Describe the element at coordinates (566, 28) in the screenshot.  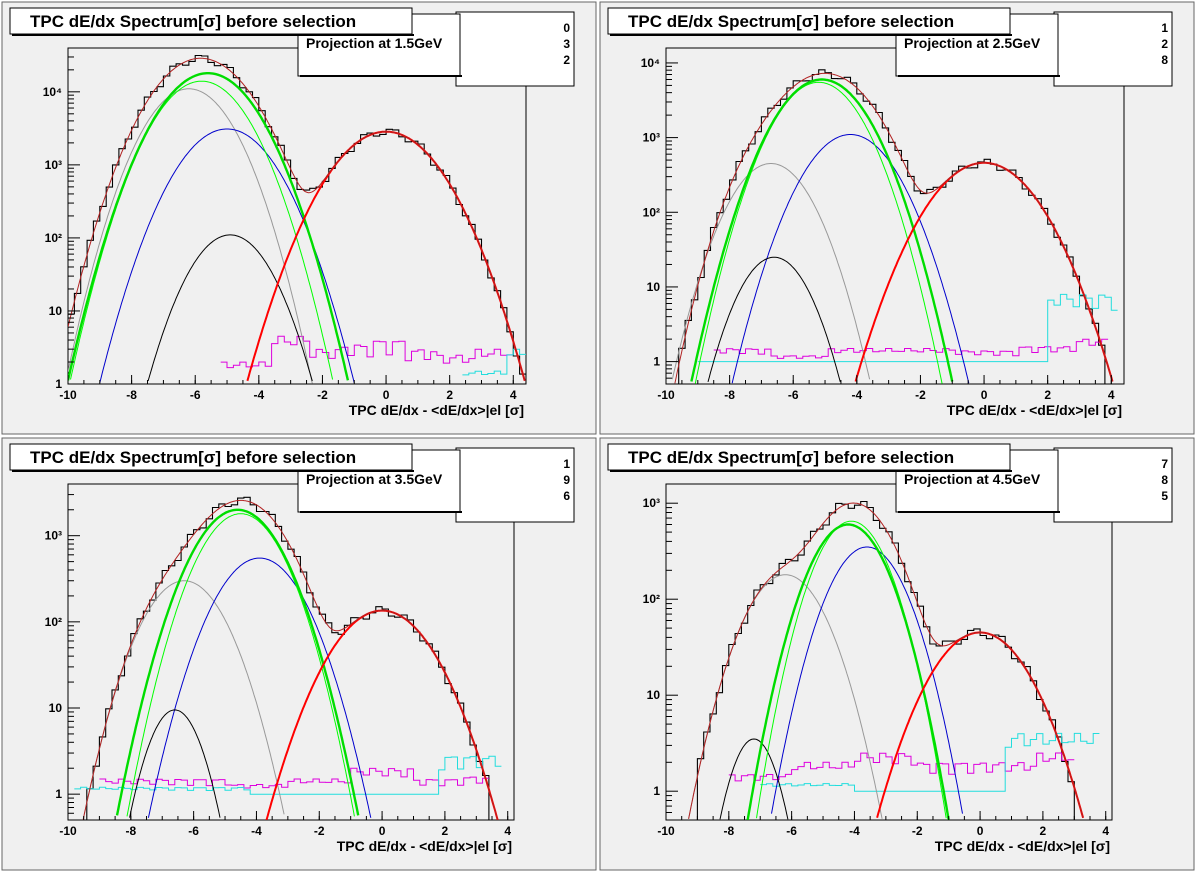
I see `stats-entry: 0` at that location.